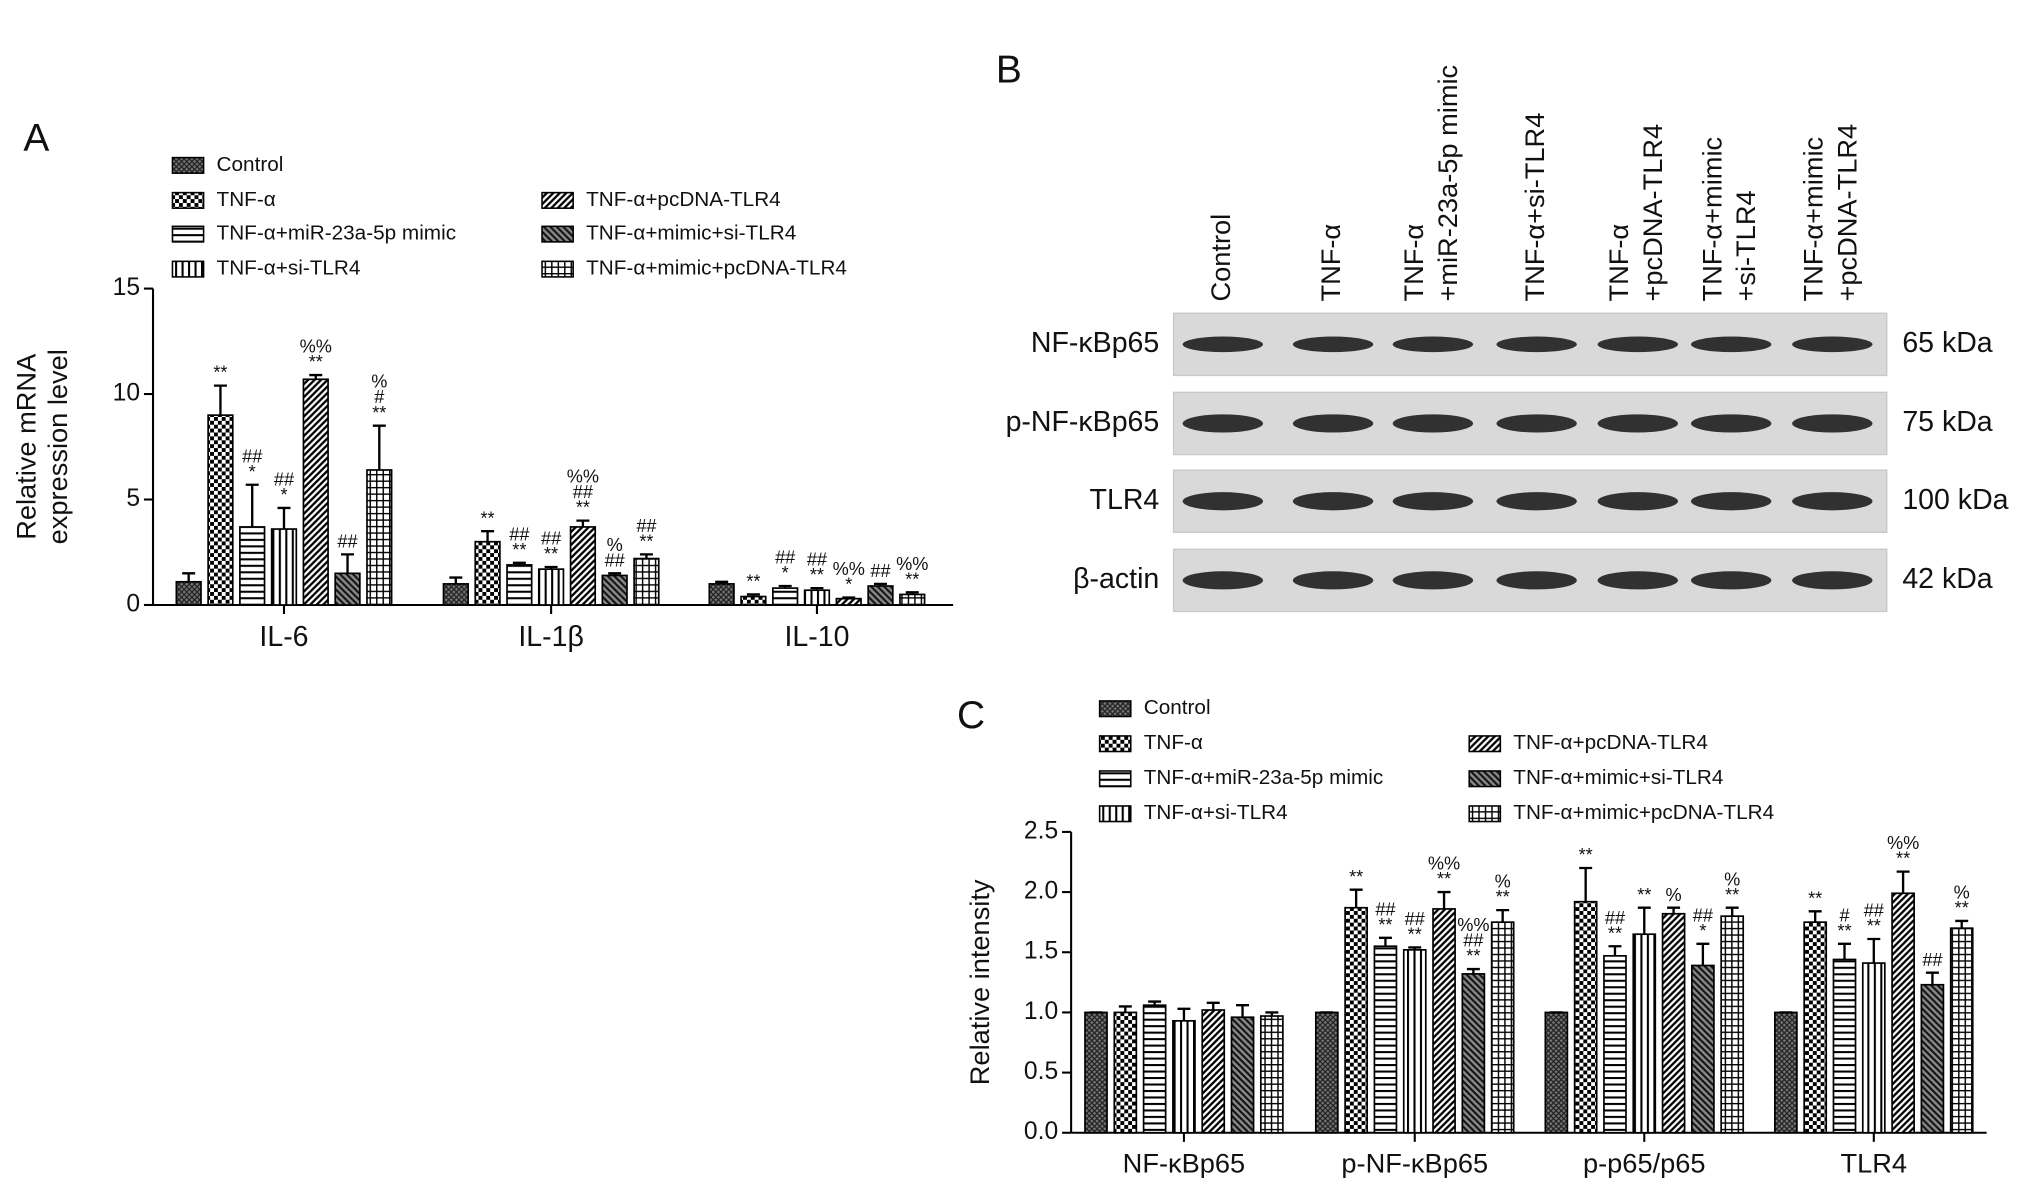  I want to click on panel-label: A, so click(36, 138).